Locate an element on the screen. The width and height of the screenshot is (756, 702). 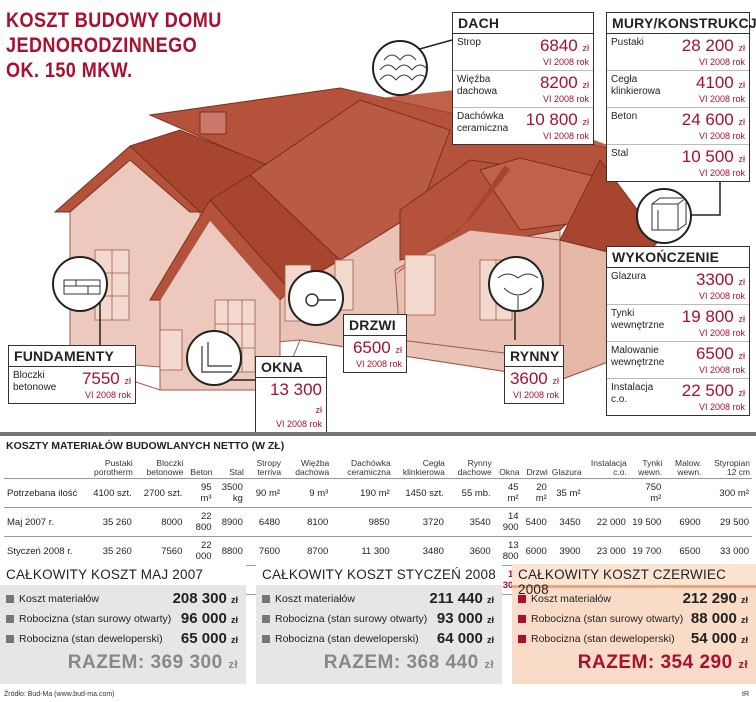
table-cell: 3540 is located at coordinates (470, 522).